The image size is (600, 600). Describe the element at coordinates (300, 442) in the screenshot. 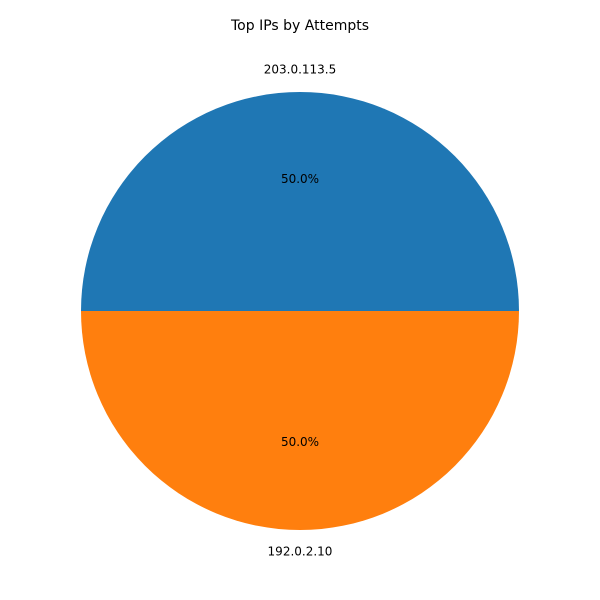

I see `slice-percent-2: 50.0%` at that location.